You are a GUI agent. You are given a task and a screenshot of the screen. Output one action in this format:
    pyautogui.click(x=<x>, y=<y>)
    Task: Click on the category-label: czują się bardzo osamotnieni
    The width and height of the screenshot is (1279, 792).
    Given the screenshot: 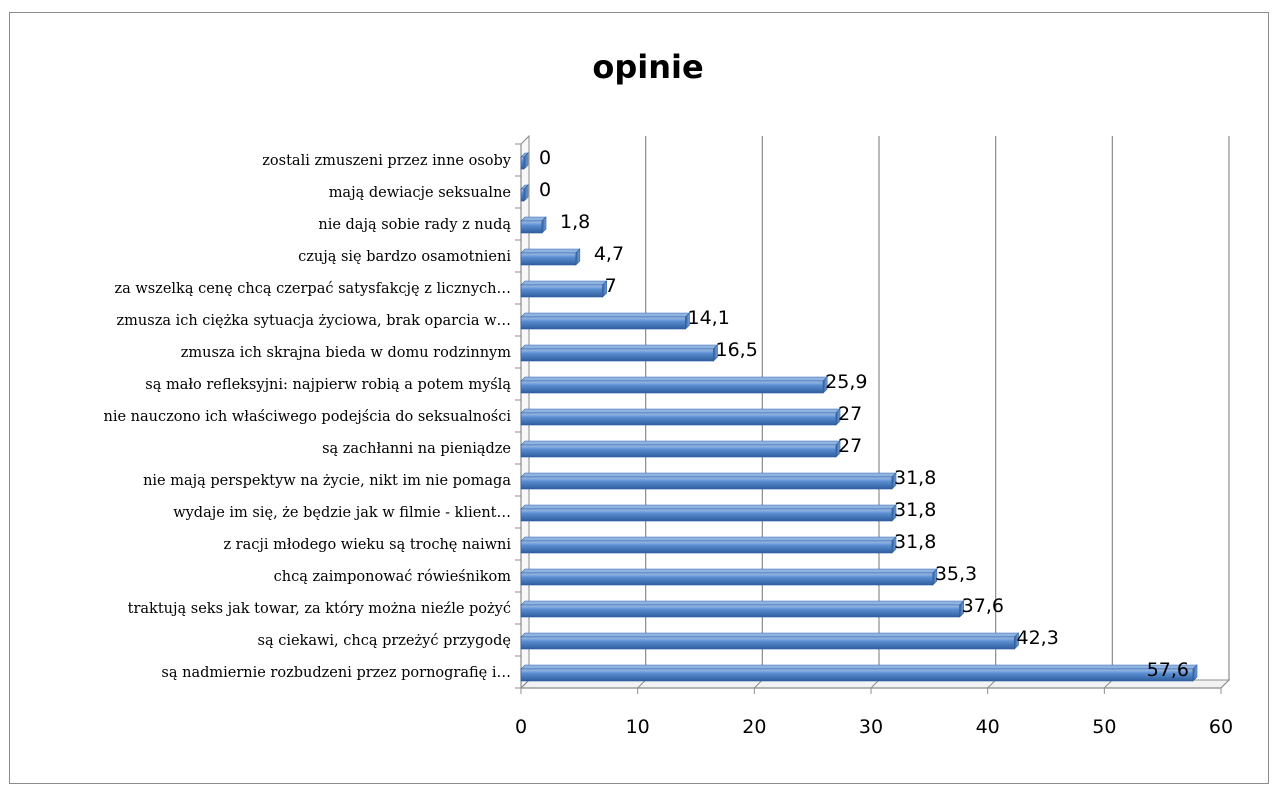 What is the action you would take?
    pyautogui.click(x=404, y=257)
    